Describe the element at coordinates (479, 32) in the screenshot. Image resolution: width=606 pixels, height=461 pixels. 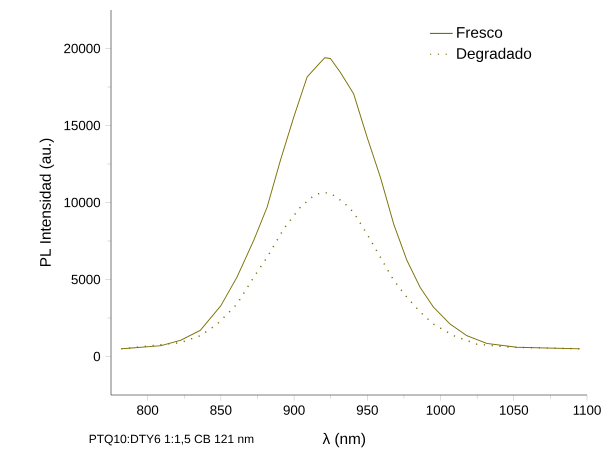
I see `legend-label: Fresco` at that location.